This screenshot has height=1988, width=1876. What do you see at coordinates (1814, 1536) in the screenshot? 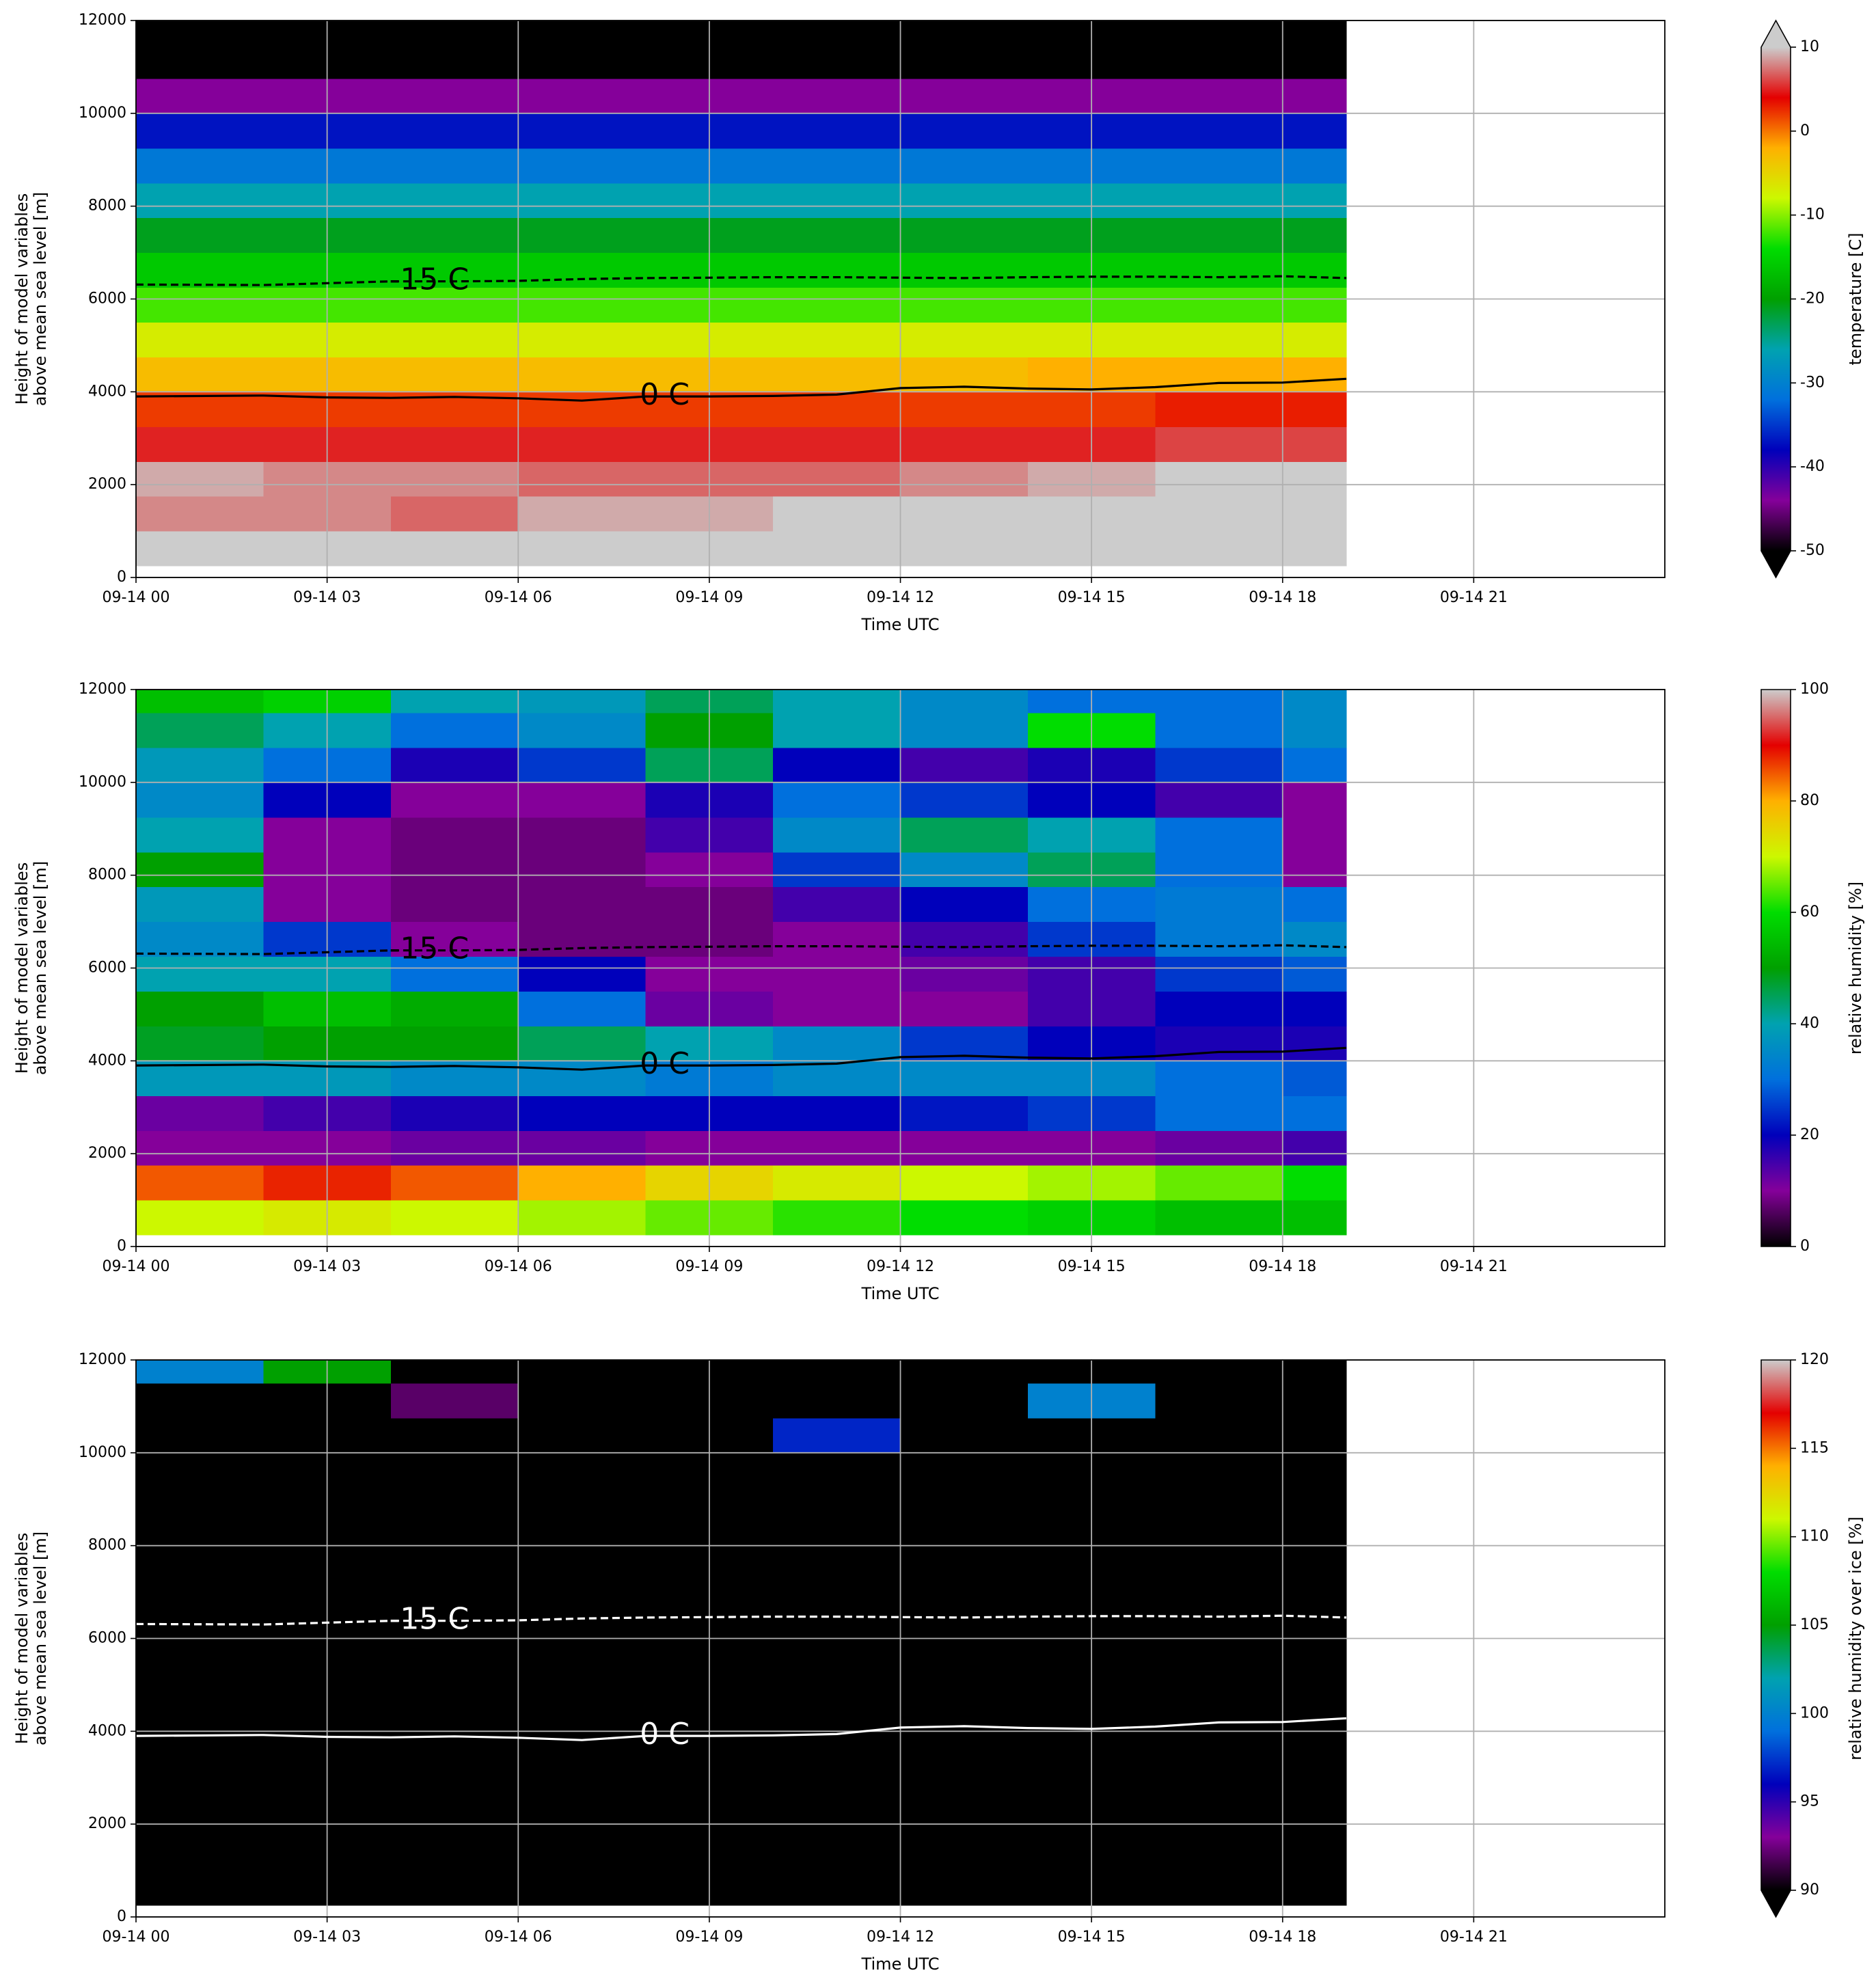
I see `colorbar-tick-label: 110` at bounding box center [1814, 1536].